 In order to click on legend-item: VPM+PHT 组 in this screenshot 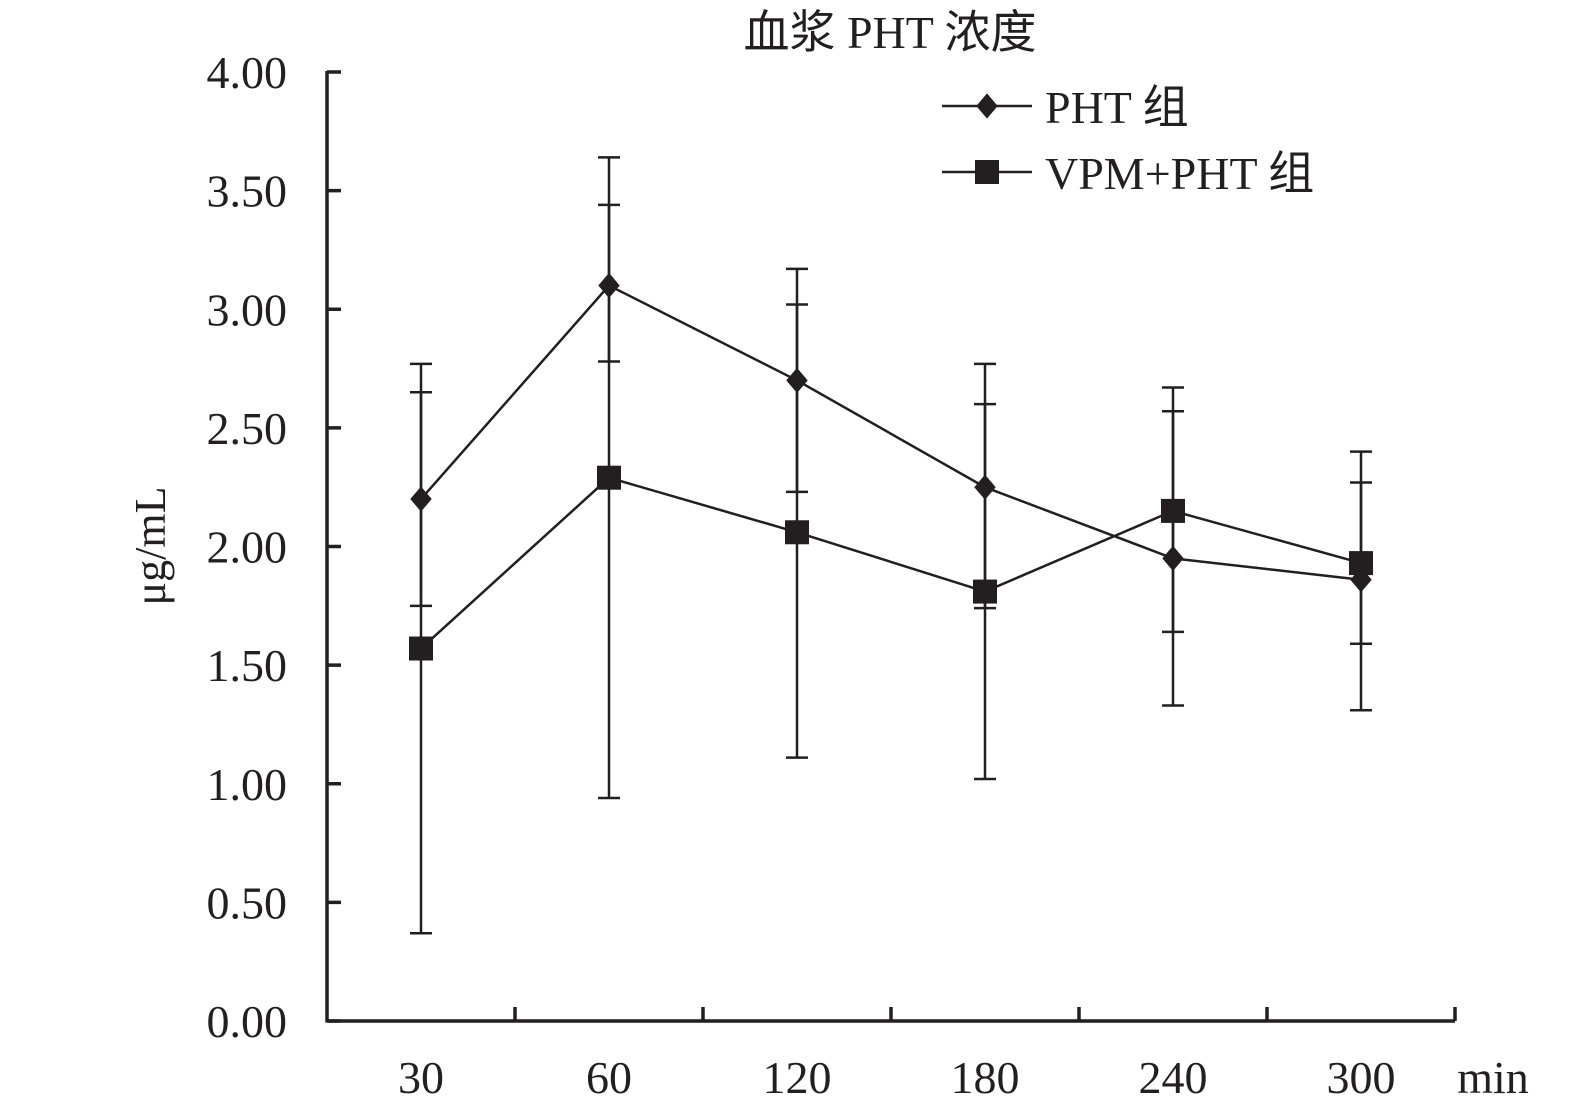, I will do `click(1128, 173)`.